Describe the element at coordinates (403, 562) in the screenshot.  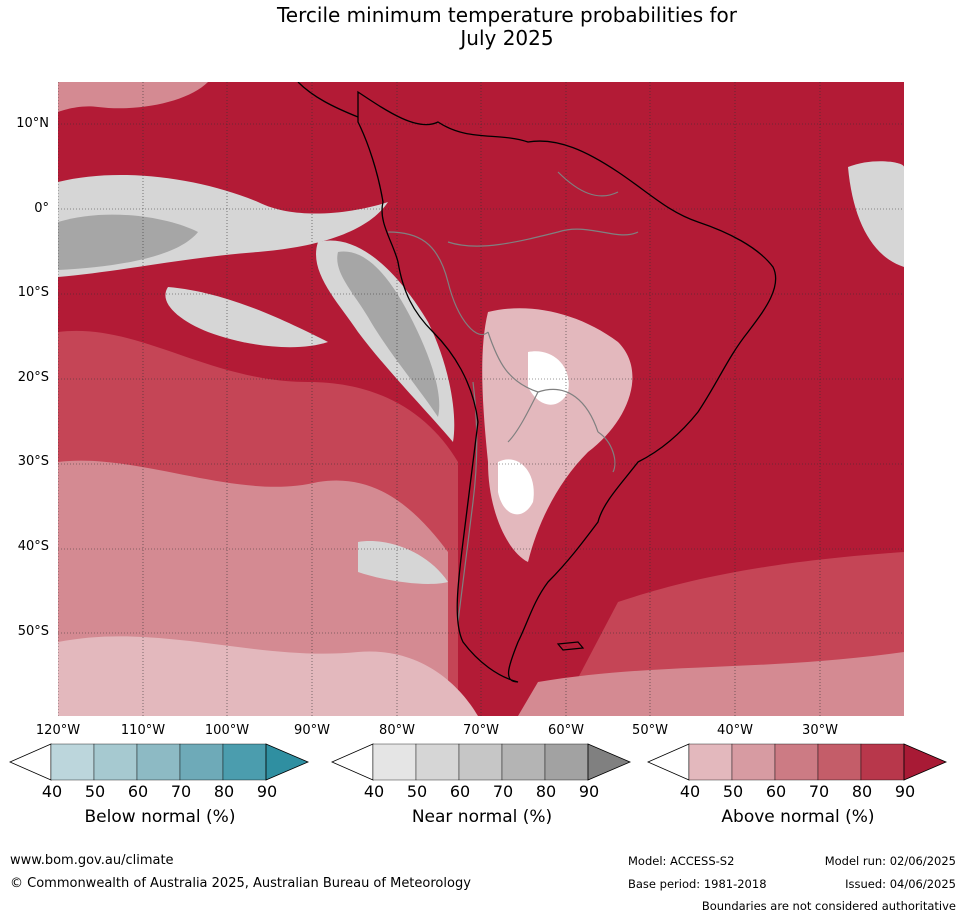
I see `chile-near` at that location.